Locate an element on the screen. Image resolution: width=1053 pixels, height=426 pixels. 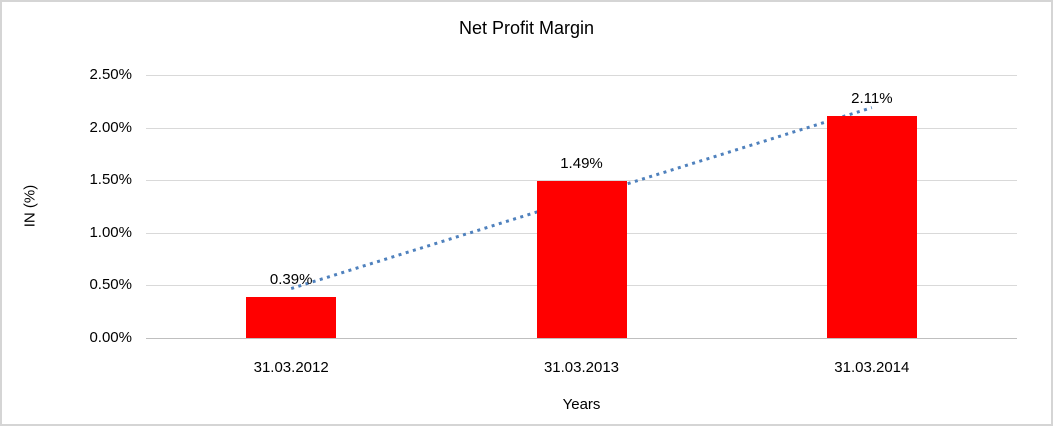
x-axis-line is located at coordinates (581, 338).